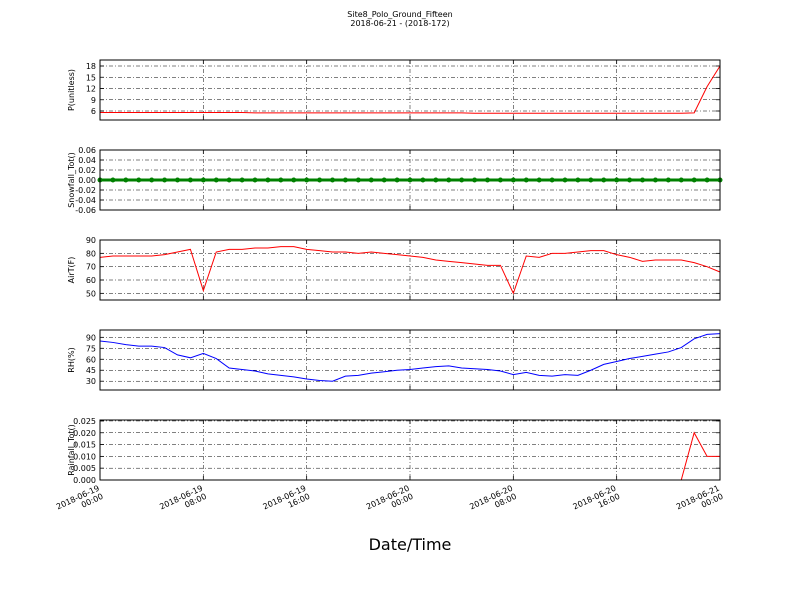 The image size is (800, 600). What do you see at coordinates (85, 200) in the screenshot?
I see `y-tick-label: -0.04` at bounding box center [85, 200].